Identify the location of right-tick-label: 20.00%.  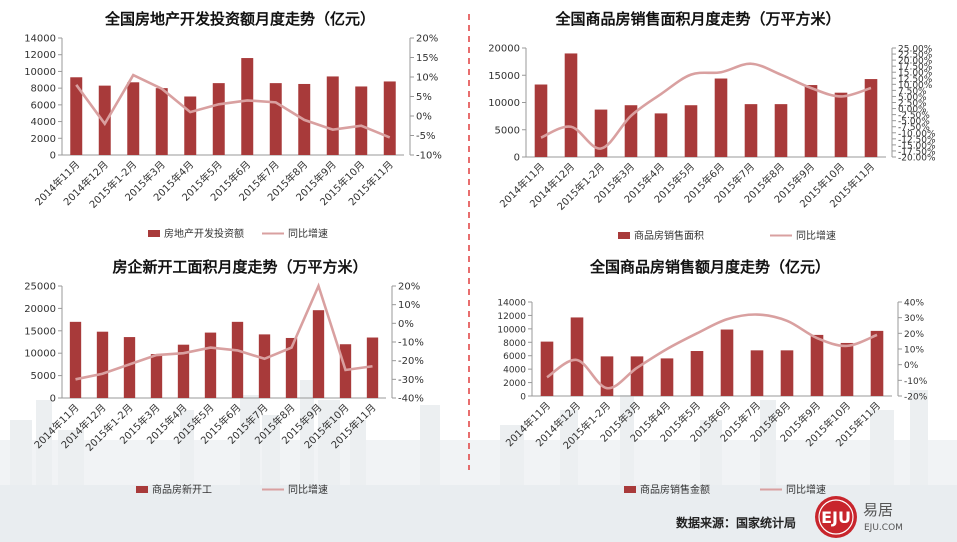
(915, 62).